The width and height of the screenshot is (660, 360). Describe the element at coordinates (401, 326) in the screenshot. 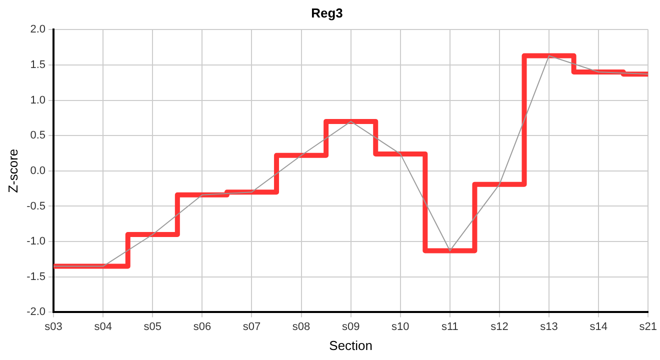

I see `x-tick-label: s10` at that location.